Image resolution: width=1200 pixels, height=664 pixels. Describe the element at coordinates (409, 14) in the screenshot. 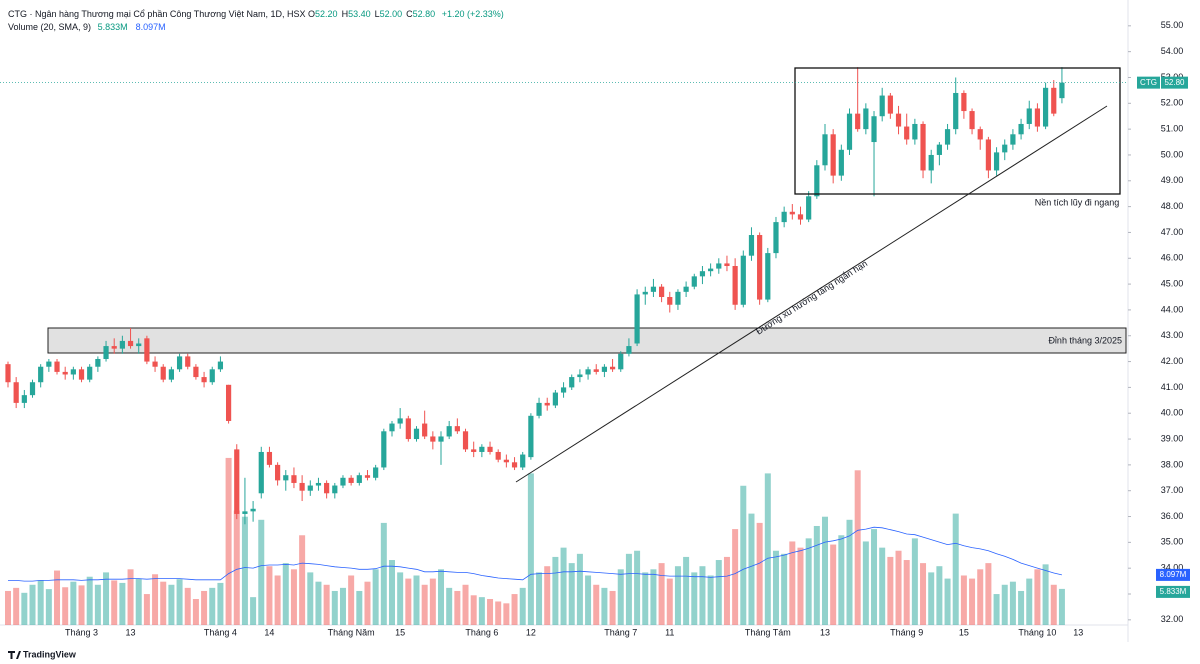

I see `ohlc-key: C` at that location.